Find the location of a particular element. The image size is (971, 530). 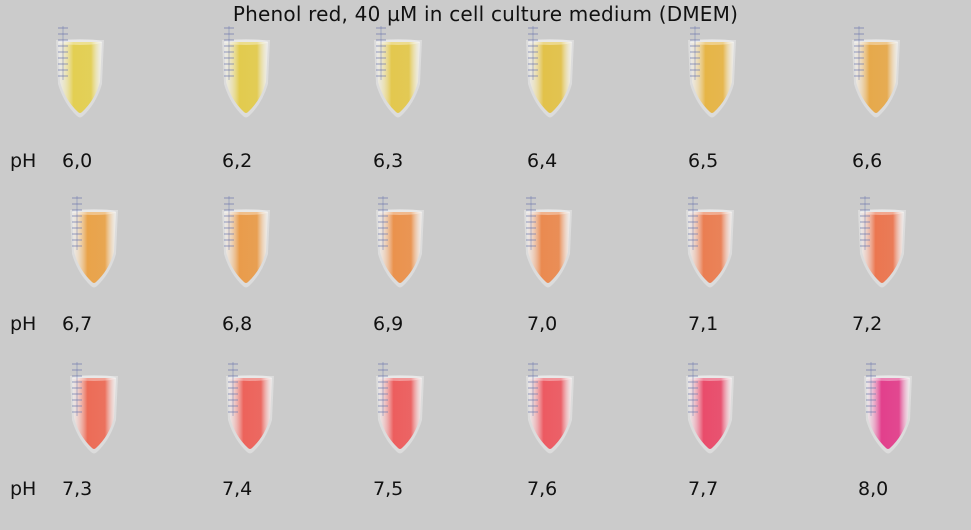

ph-value: 6,6 is located at coordinates (867, 161).